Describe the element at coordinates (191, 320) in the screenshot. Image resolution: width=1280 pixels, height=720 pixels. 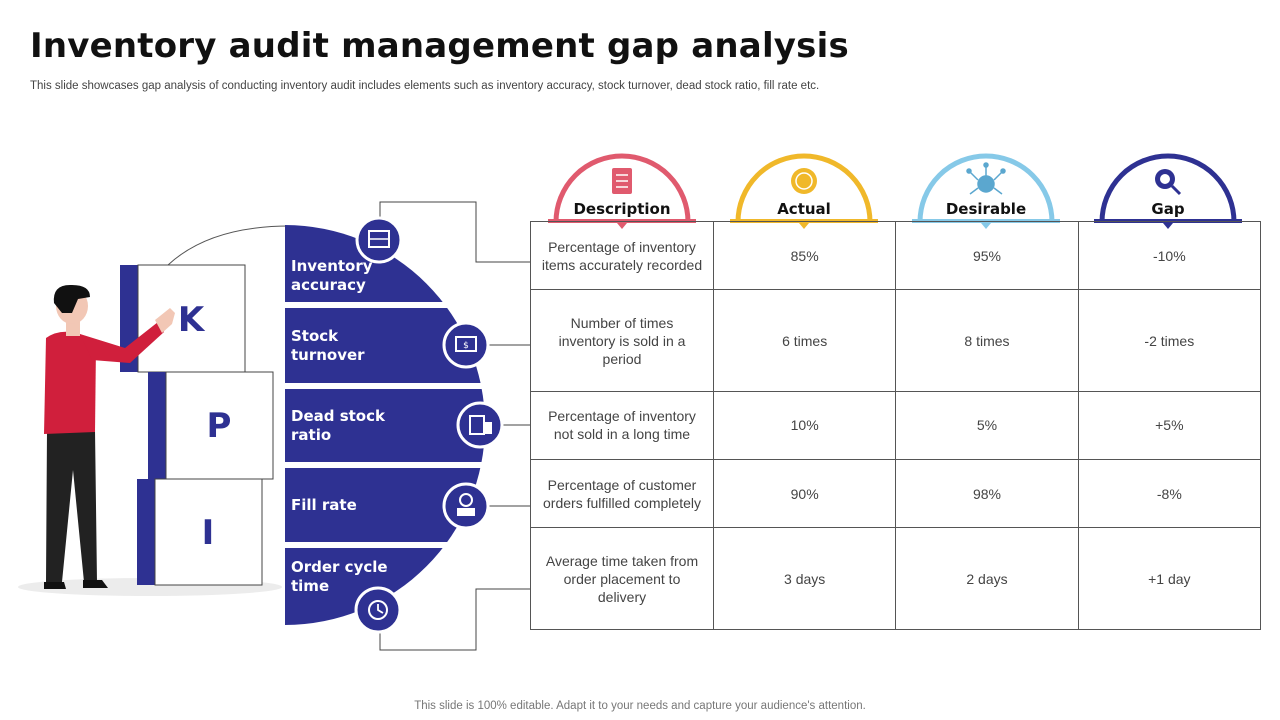
I see `kpi-letter-k: K` at that location.